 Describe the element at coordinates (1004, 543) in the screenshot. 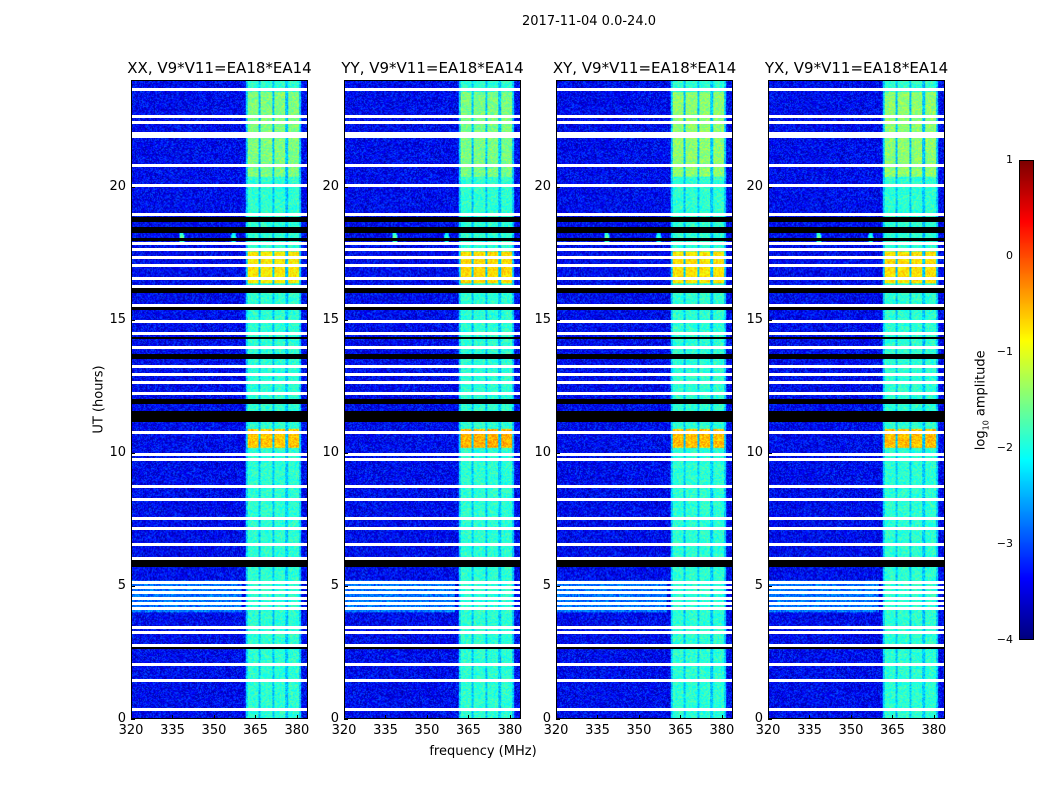

I see `colorbar-tick-label: −3` at that location.